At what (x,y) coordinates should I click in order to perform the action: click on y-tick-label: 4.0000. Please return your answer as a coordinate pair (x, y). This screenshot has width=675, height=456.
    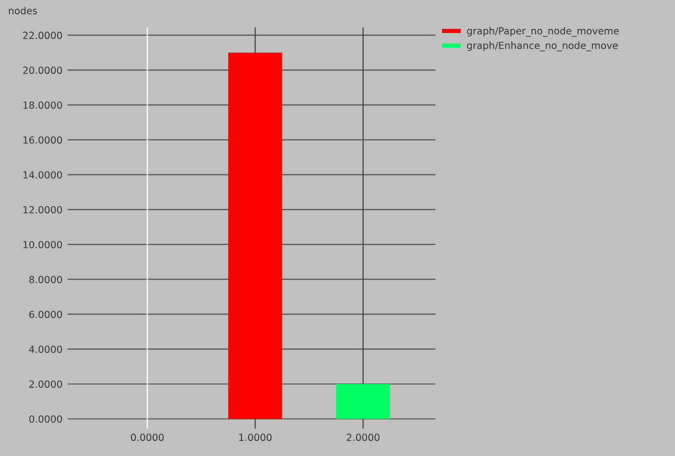
    Looking at the image, I should click on (45, 349).